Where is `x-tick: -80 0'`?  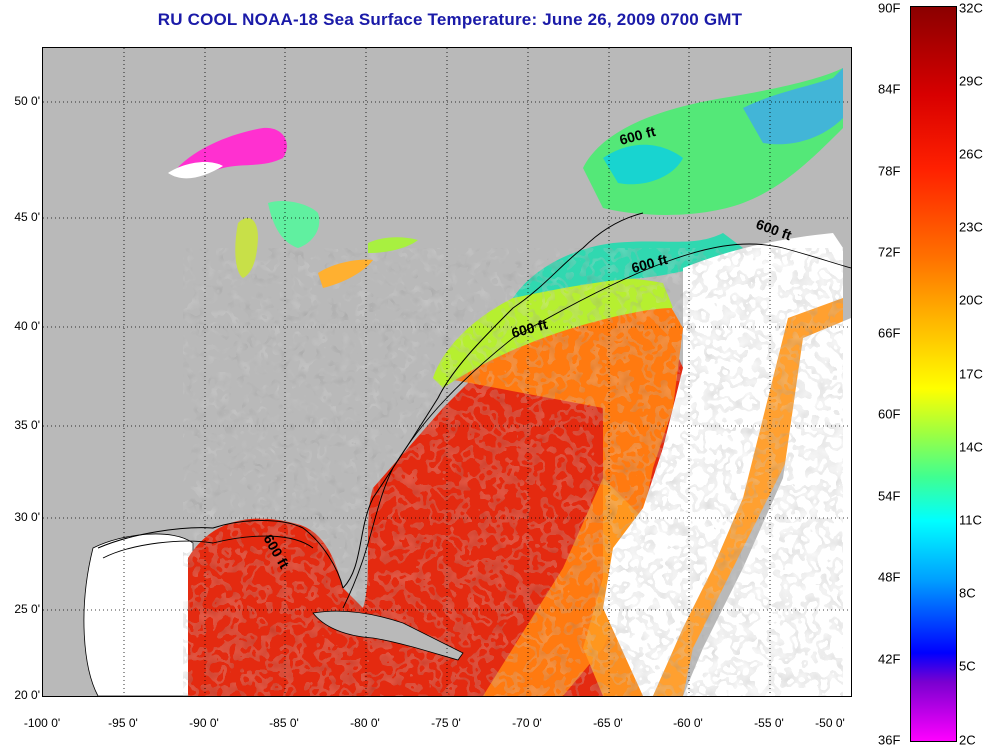 x-tick: -80 0' is located at coordinates (365, 723).